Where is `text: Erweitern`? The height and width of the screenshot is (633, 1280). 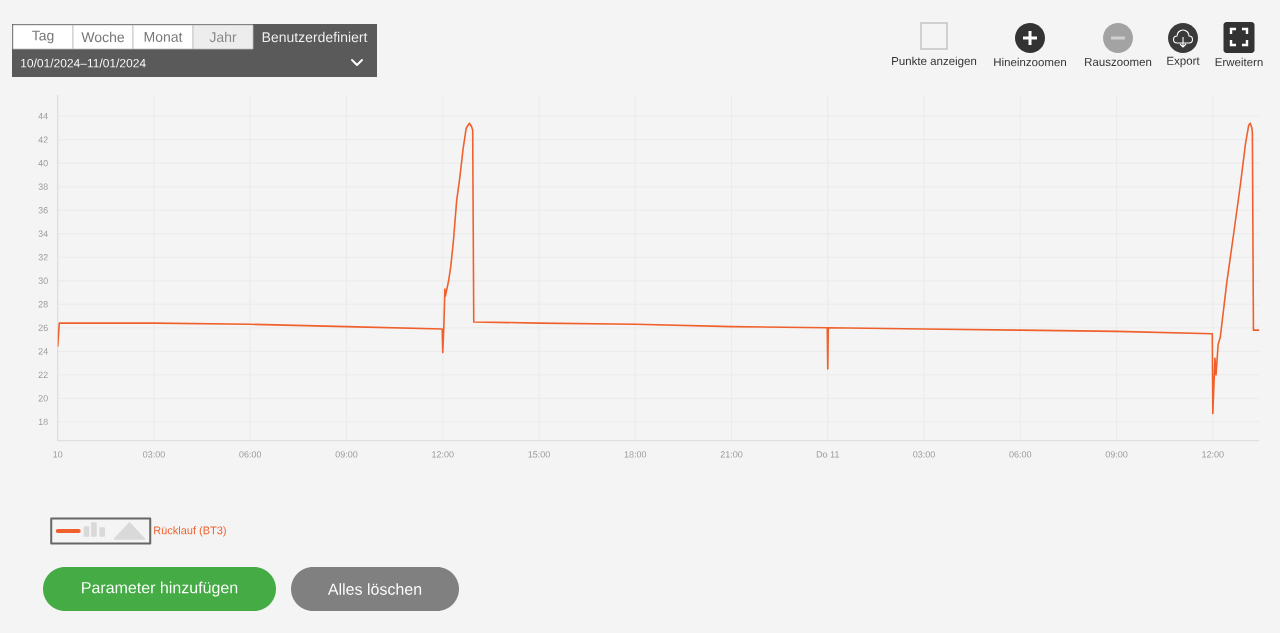 text: Erweitern is located at coordinates (1239, 62).